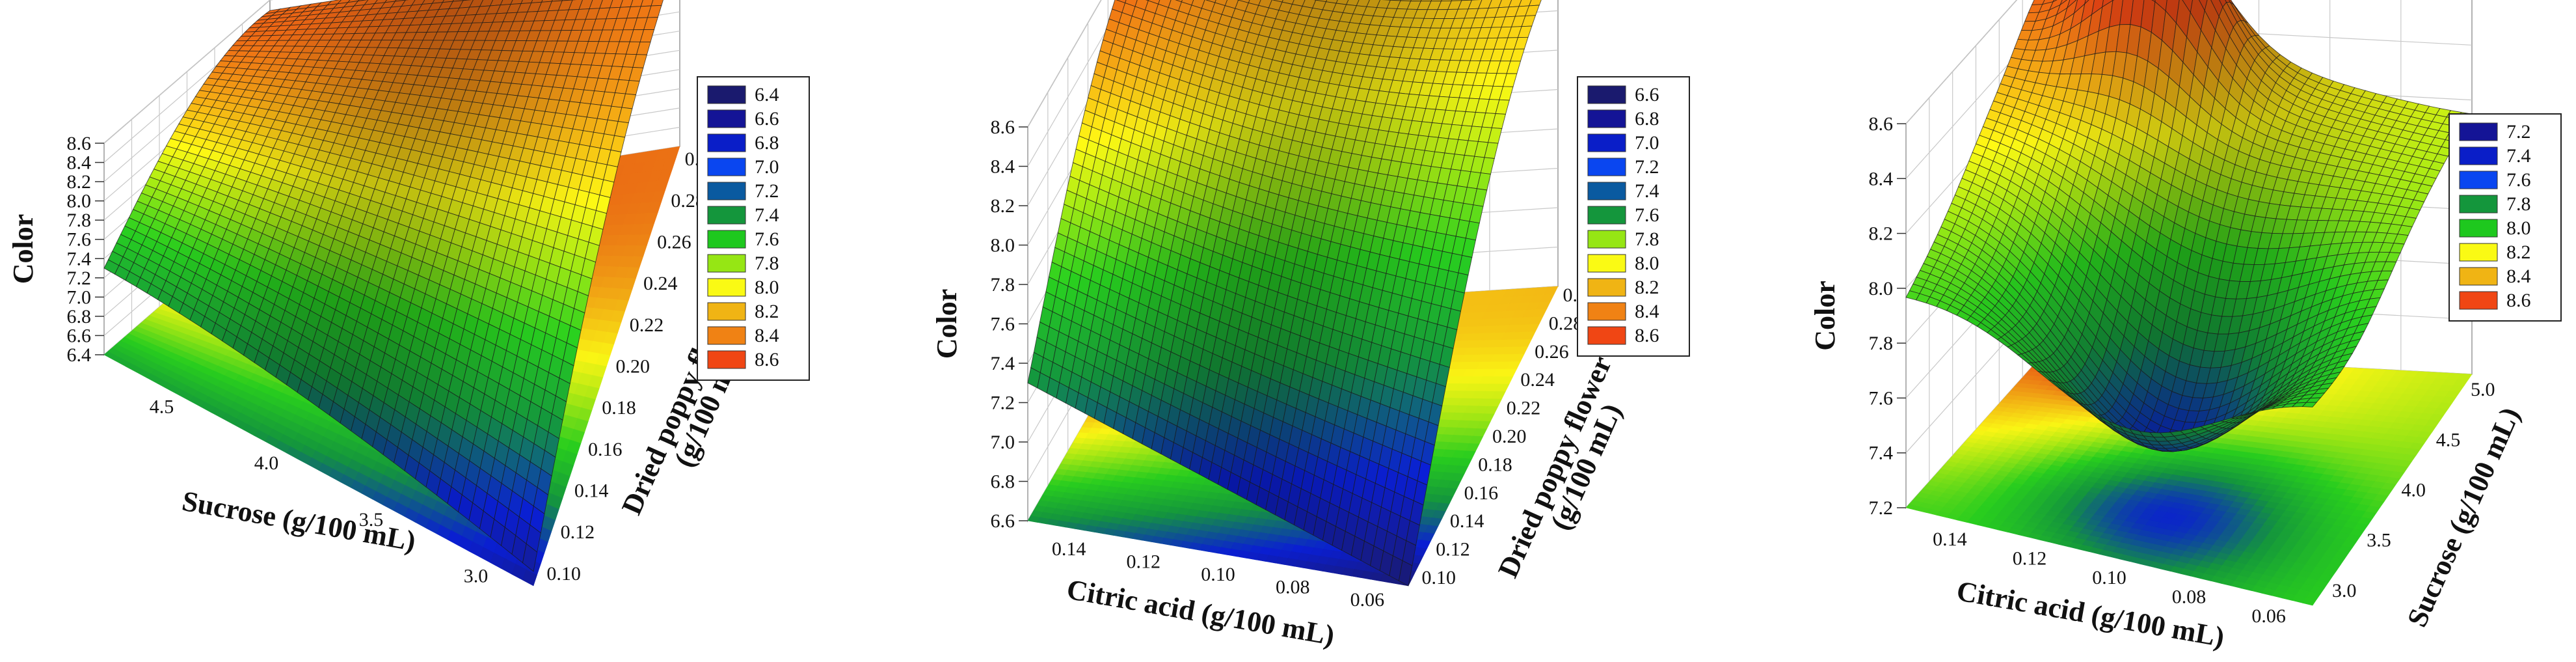 Image resolution: width=2576 pixels, height=662 pixels. What do you see at coordinates (578, 532) in the screenshot?
I see `y-tick-label: 0.12` at bounding box center [578, 532].